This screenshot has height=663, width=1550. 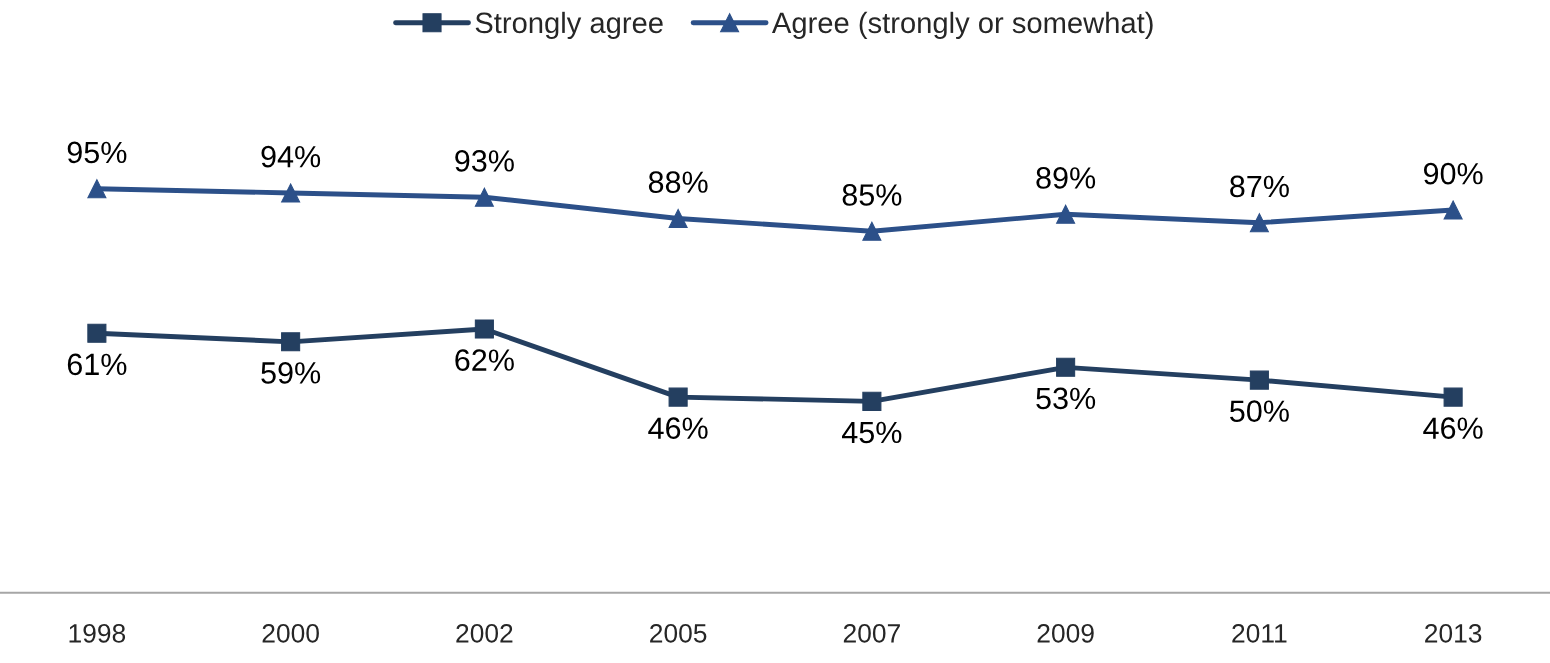 What do you see at coordinates (678, 182) in the screenshot?
I see `data-label: 88%` at bounding box center [678, 182].